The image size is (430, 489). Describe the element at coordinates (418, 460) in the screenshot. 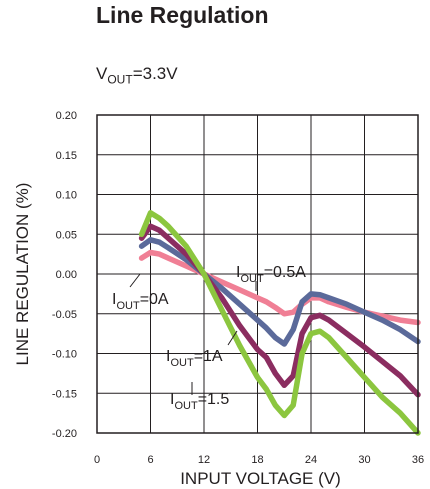

I see `x-tick-label: 36` at that location.